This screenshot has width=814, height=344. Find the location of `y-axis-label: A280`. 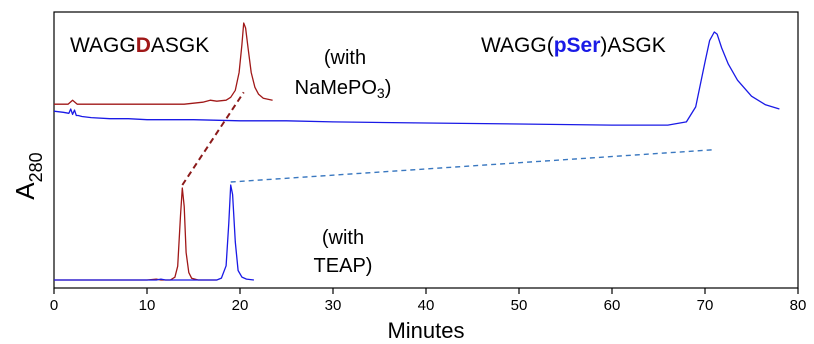

y-axis-label: A280 is located at coordinates (28, 175).